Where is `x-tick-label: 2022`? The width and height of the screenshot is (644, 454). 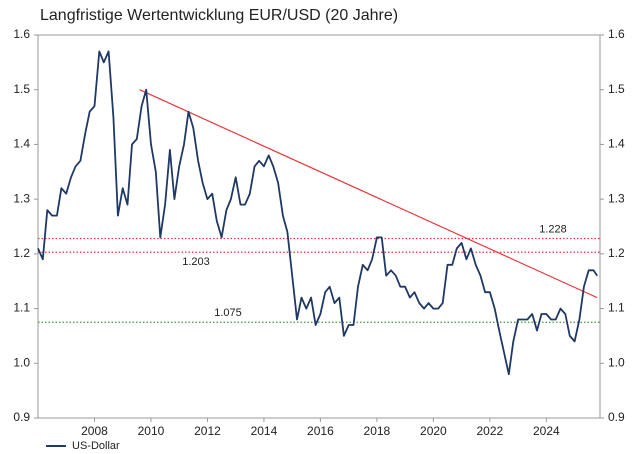 x-tick-label: 2022 is located at coordinates (490, 431).